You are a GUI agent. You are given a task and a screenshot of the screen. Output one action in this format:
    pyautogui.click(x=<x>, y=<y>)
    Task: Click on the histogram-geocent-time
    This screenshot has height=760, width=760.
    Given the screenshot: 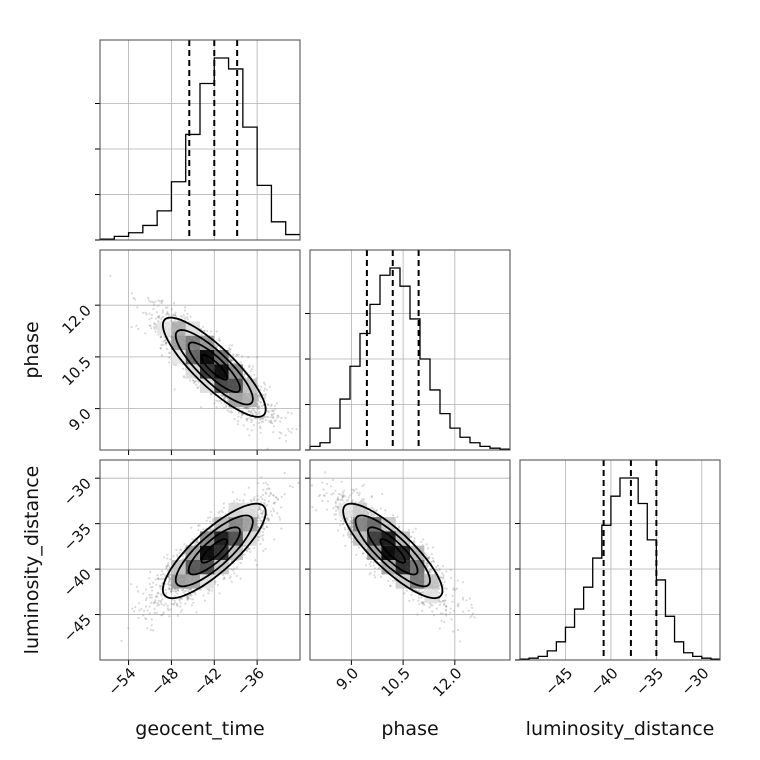 What is the action you would take?
    pyautogui.click(x=199, y=148)
    